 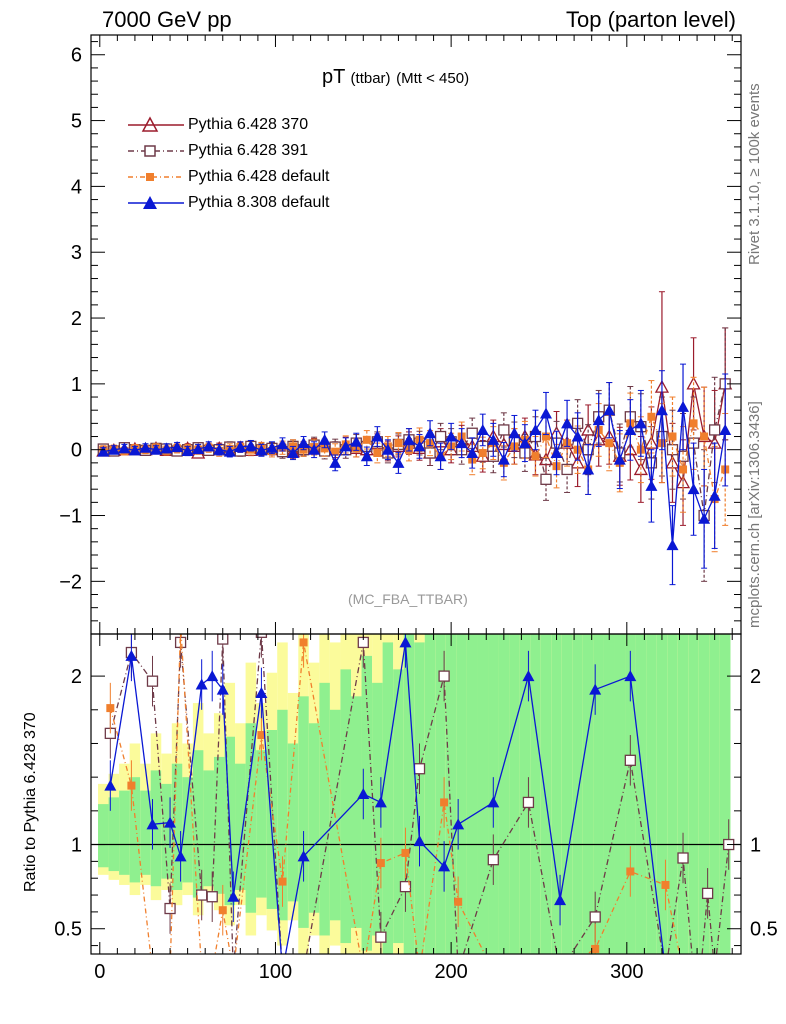 I want to click on legend-item-p370: Pythia 6.428 370, so click(x=227, y=125).